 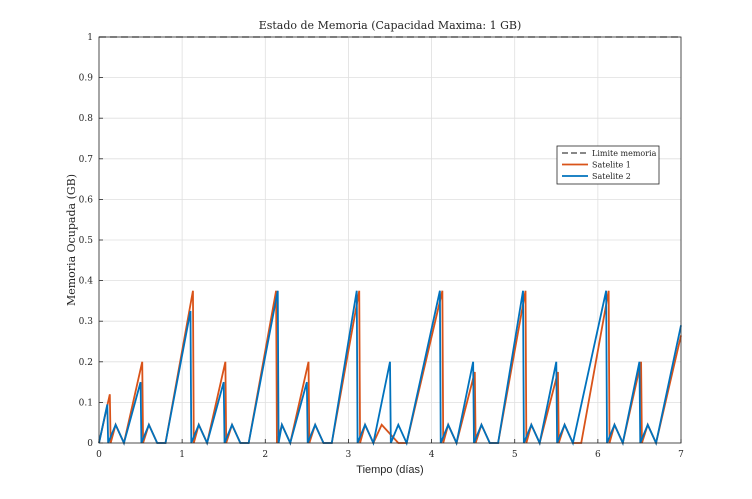 What do you see at coordinates (265, 455) in the screenshot?
I see `x-tick-label: 2` at bounding box center [265, 455].